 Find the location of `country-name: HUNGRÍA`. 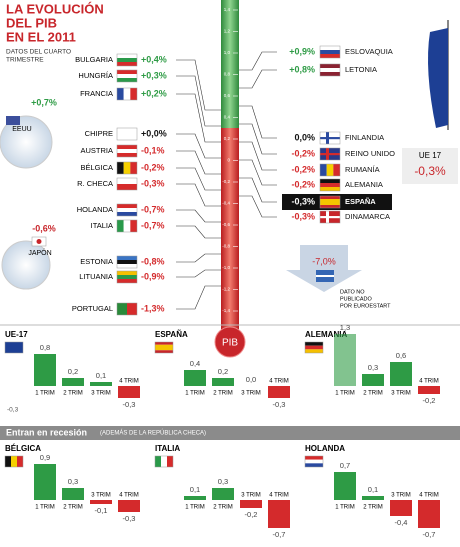

country-name: HUNGRÍA is located at coordinates (95, 75).